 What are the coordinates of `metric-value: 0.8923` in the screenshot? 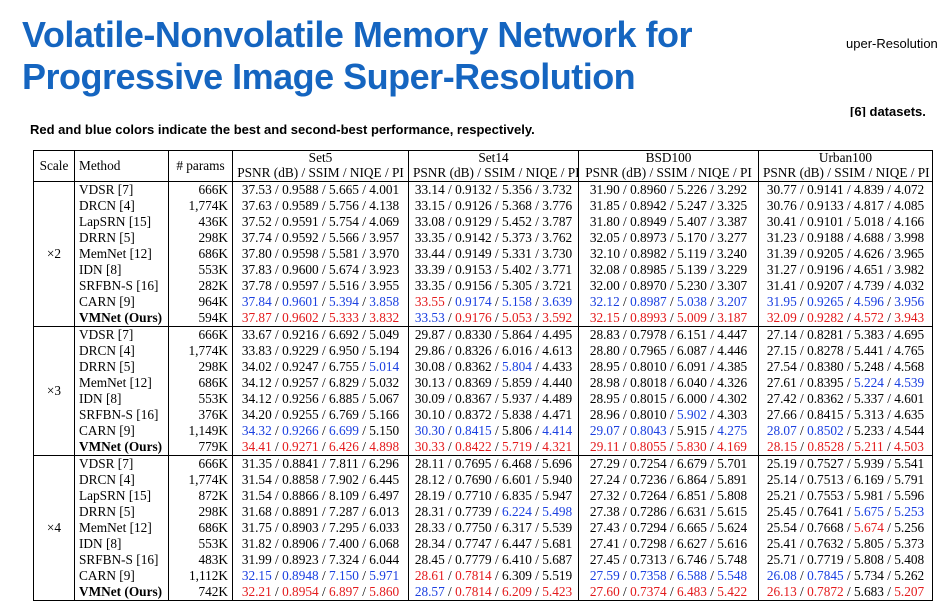 It's located at (300, 559).